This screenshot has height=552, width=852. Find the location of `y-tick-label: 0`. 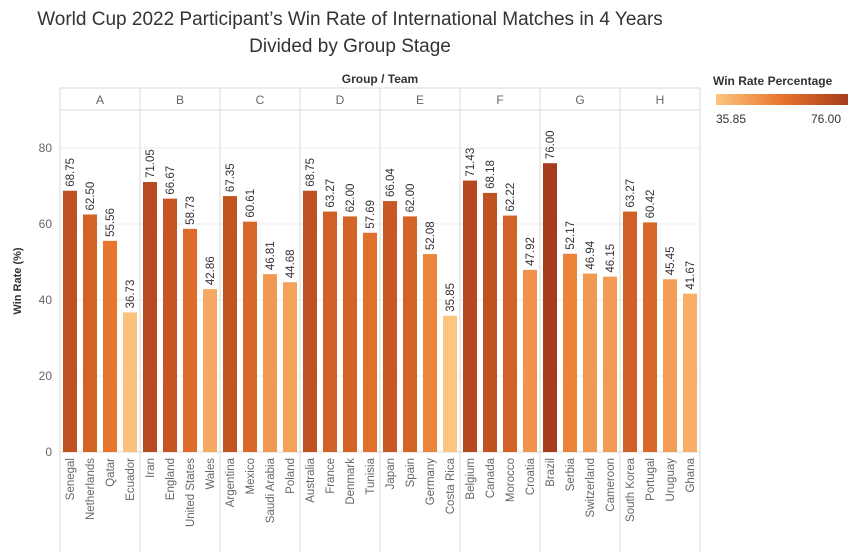

y-tick-label: 0 is located at coordinates (48, 452).